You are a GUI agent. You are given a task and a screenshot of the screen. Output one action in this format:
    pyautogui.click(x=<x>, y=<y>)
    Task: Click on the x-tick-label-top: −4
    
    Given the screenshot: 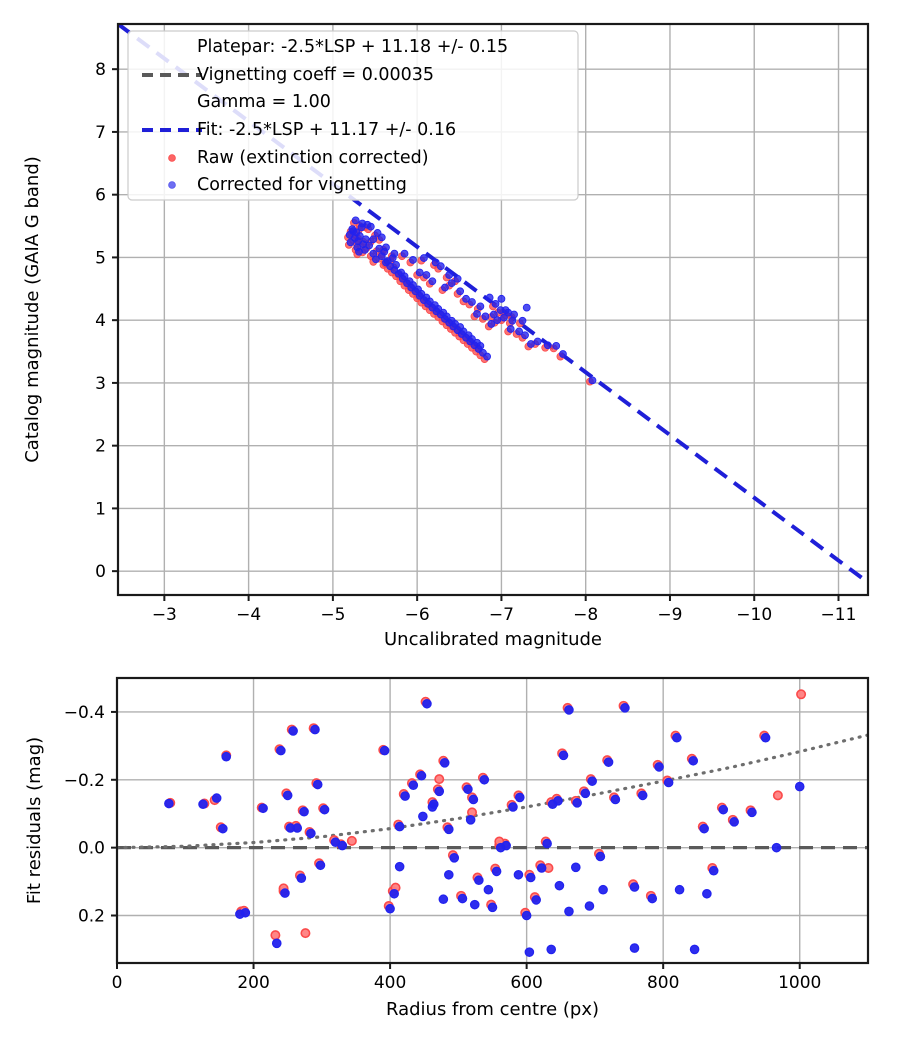 What is the action you would take?
    pyautogui.click(x=248, y=615)
    